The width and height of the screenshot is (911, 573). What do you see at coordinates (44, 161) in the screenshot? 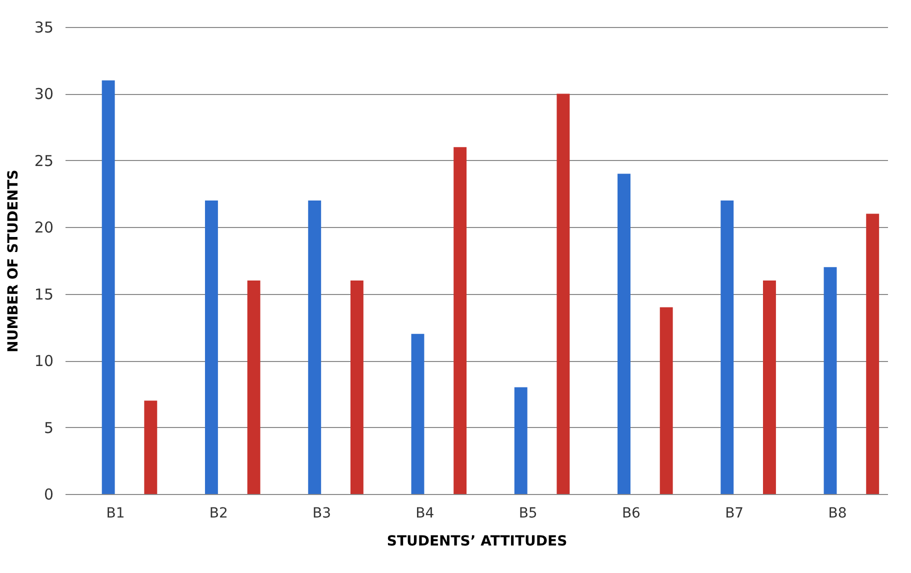
I see `y-tick-label: 25` at bounding box center [44, 161].